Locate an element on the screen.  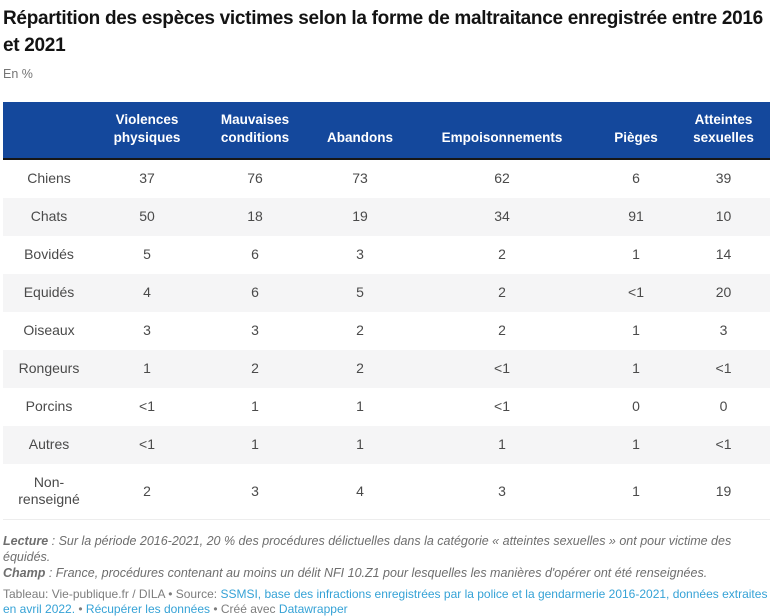
cell: 62 is located at coordinates (502, 178).